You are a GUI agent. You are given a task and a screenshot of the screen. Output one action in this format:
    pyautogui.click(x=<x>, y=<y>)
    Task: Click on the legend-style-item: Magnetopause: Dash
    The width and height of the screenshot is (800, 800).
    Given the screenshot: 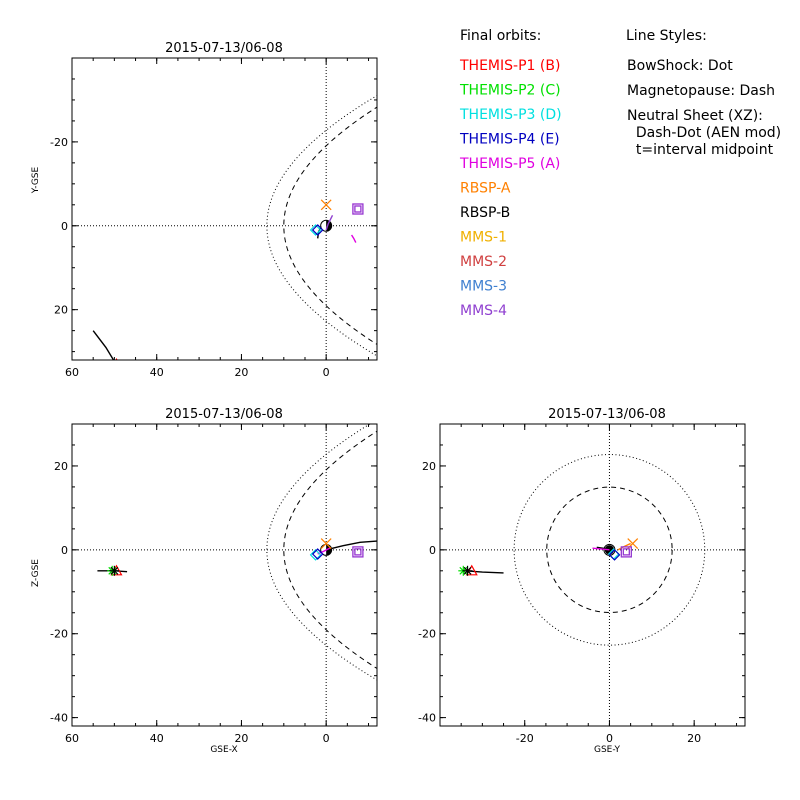 What is the action you would take?
    pyautogui.click(x=701, y=91)
    